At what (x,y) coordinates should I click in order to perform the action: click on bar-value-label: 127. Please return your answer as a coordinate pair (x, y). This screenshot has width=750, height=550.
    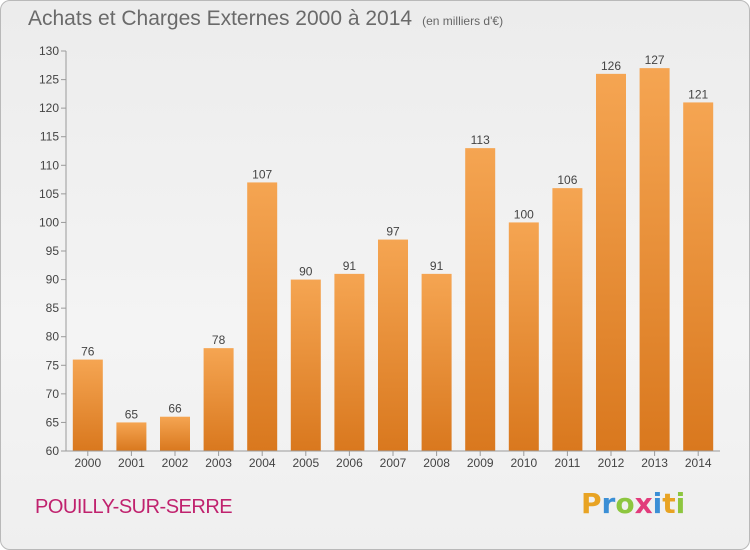
    Looking at the image, I should click on (655, 60).